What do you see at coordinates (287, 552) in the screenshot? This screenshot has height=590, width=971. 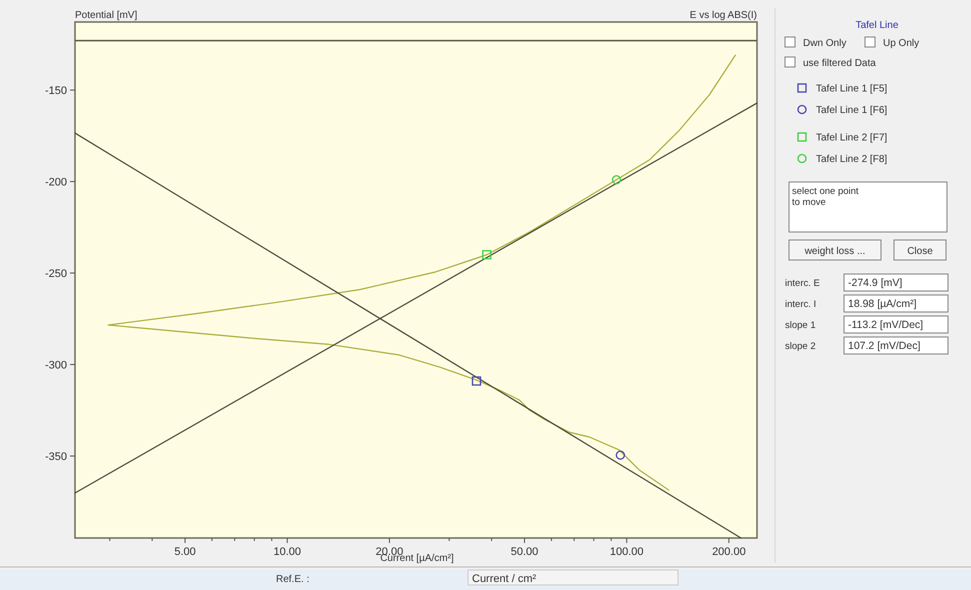 I see `x-tick-label: 10.00` at bounding box center [287, 552].